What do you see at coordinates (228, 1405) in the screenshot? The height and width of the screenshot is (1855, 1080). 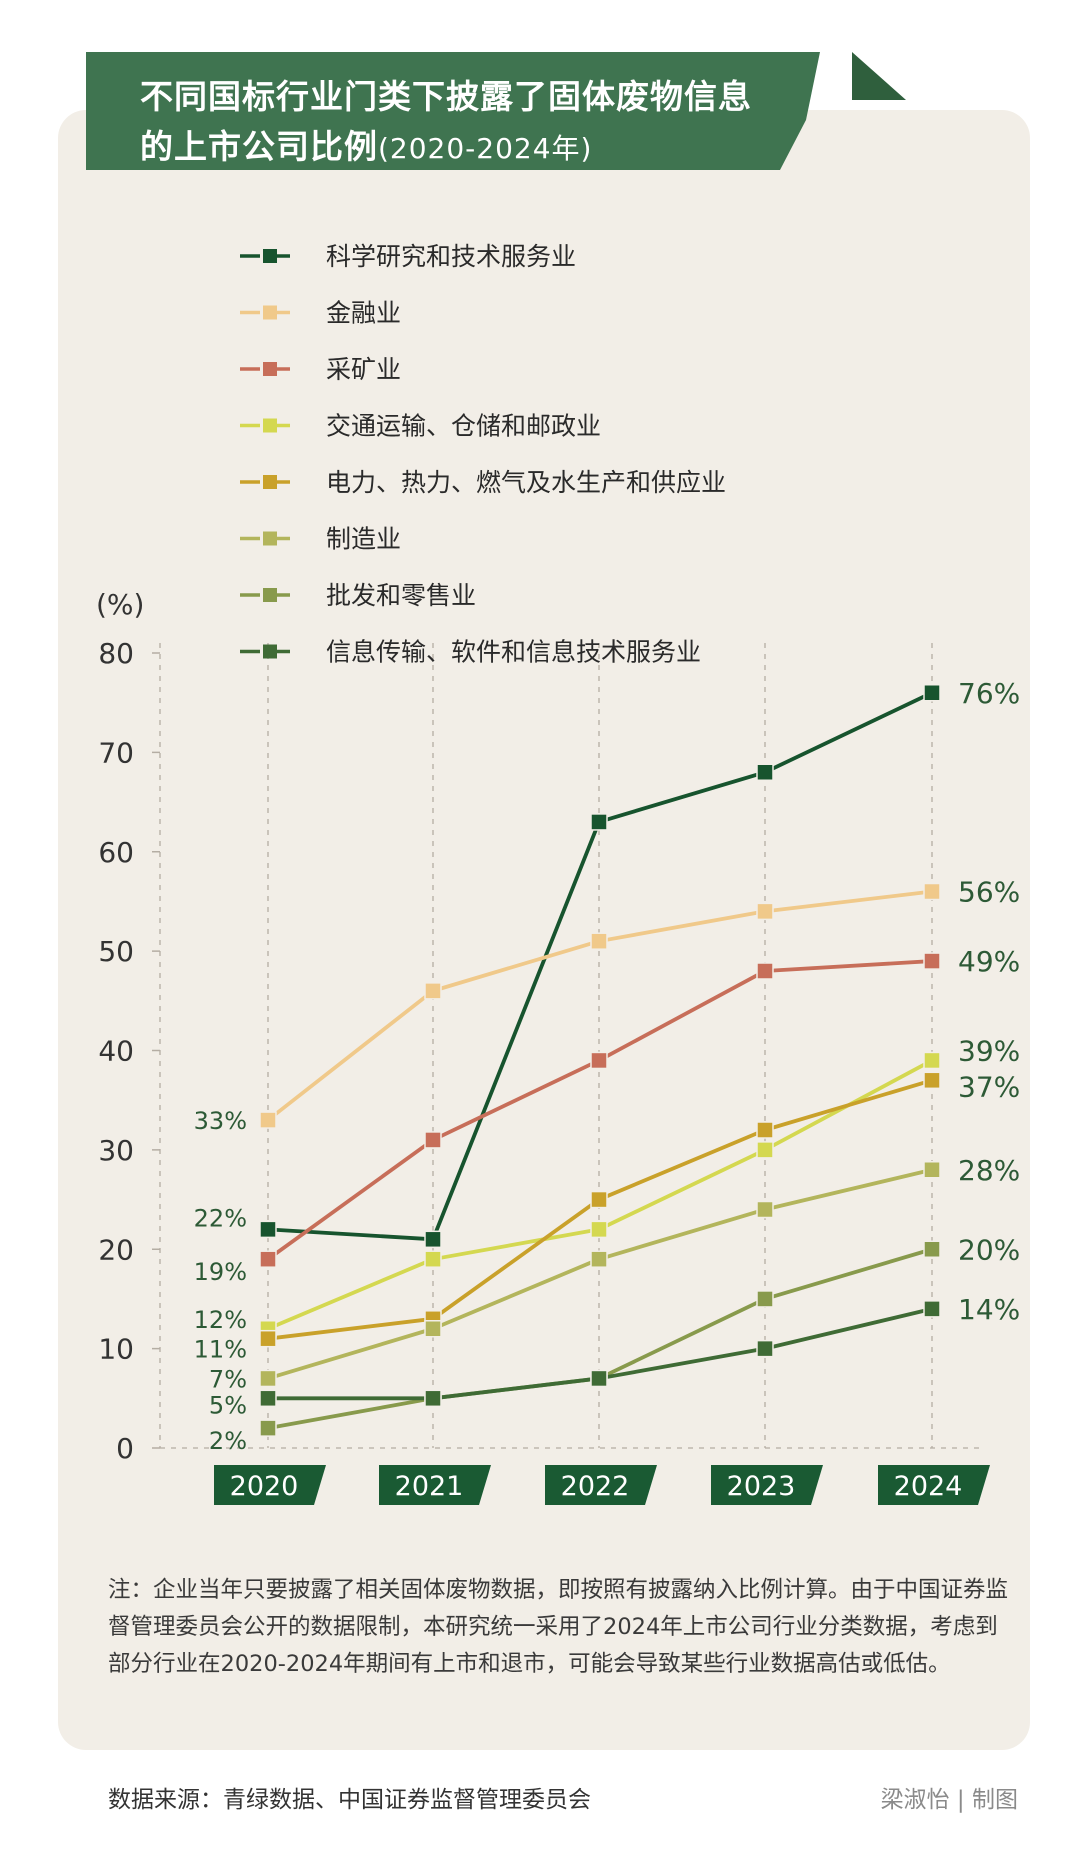 I see `start-data-label: 5%` at bounding box center [228, 1405].